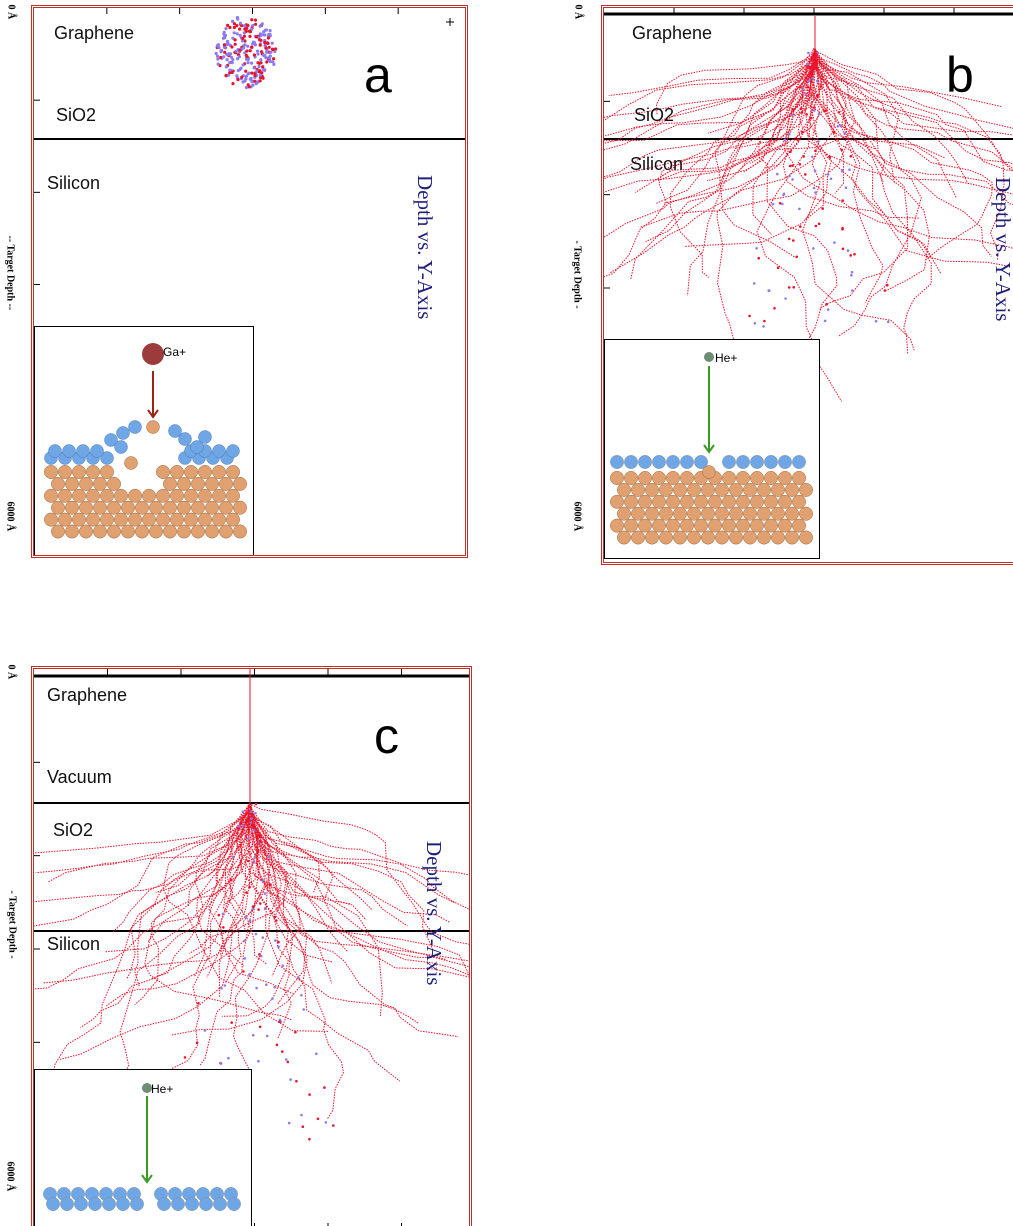 The image size is (1013, 1226). I want to click on layer-label-silicon: Silicon, so click(74, 944).